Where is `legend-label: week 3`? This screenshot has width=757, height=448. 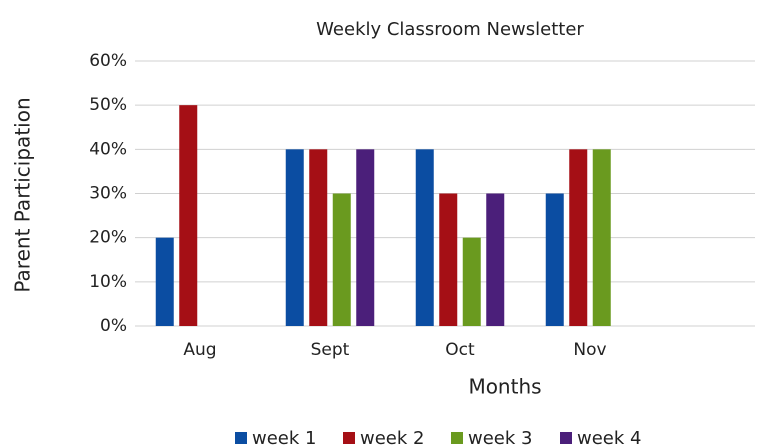 legend-label: week 3 is located at coordinates (500, 438).